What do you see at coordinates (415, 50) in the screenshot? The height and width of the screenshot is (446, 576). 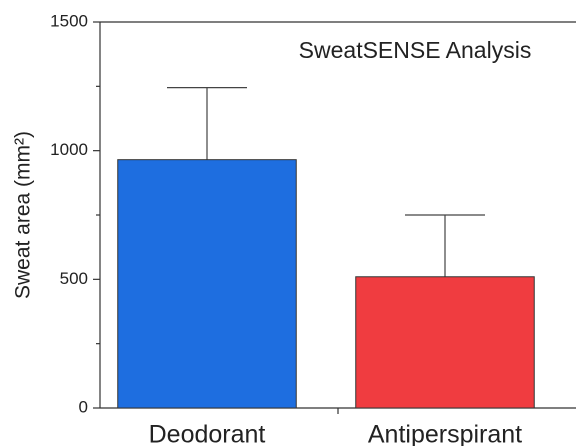 I see `chart-title: SweatSENSE Analysis` at bounding box center [415, 50].